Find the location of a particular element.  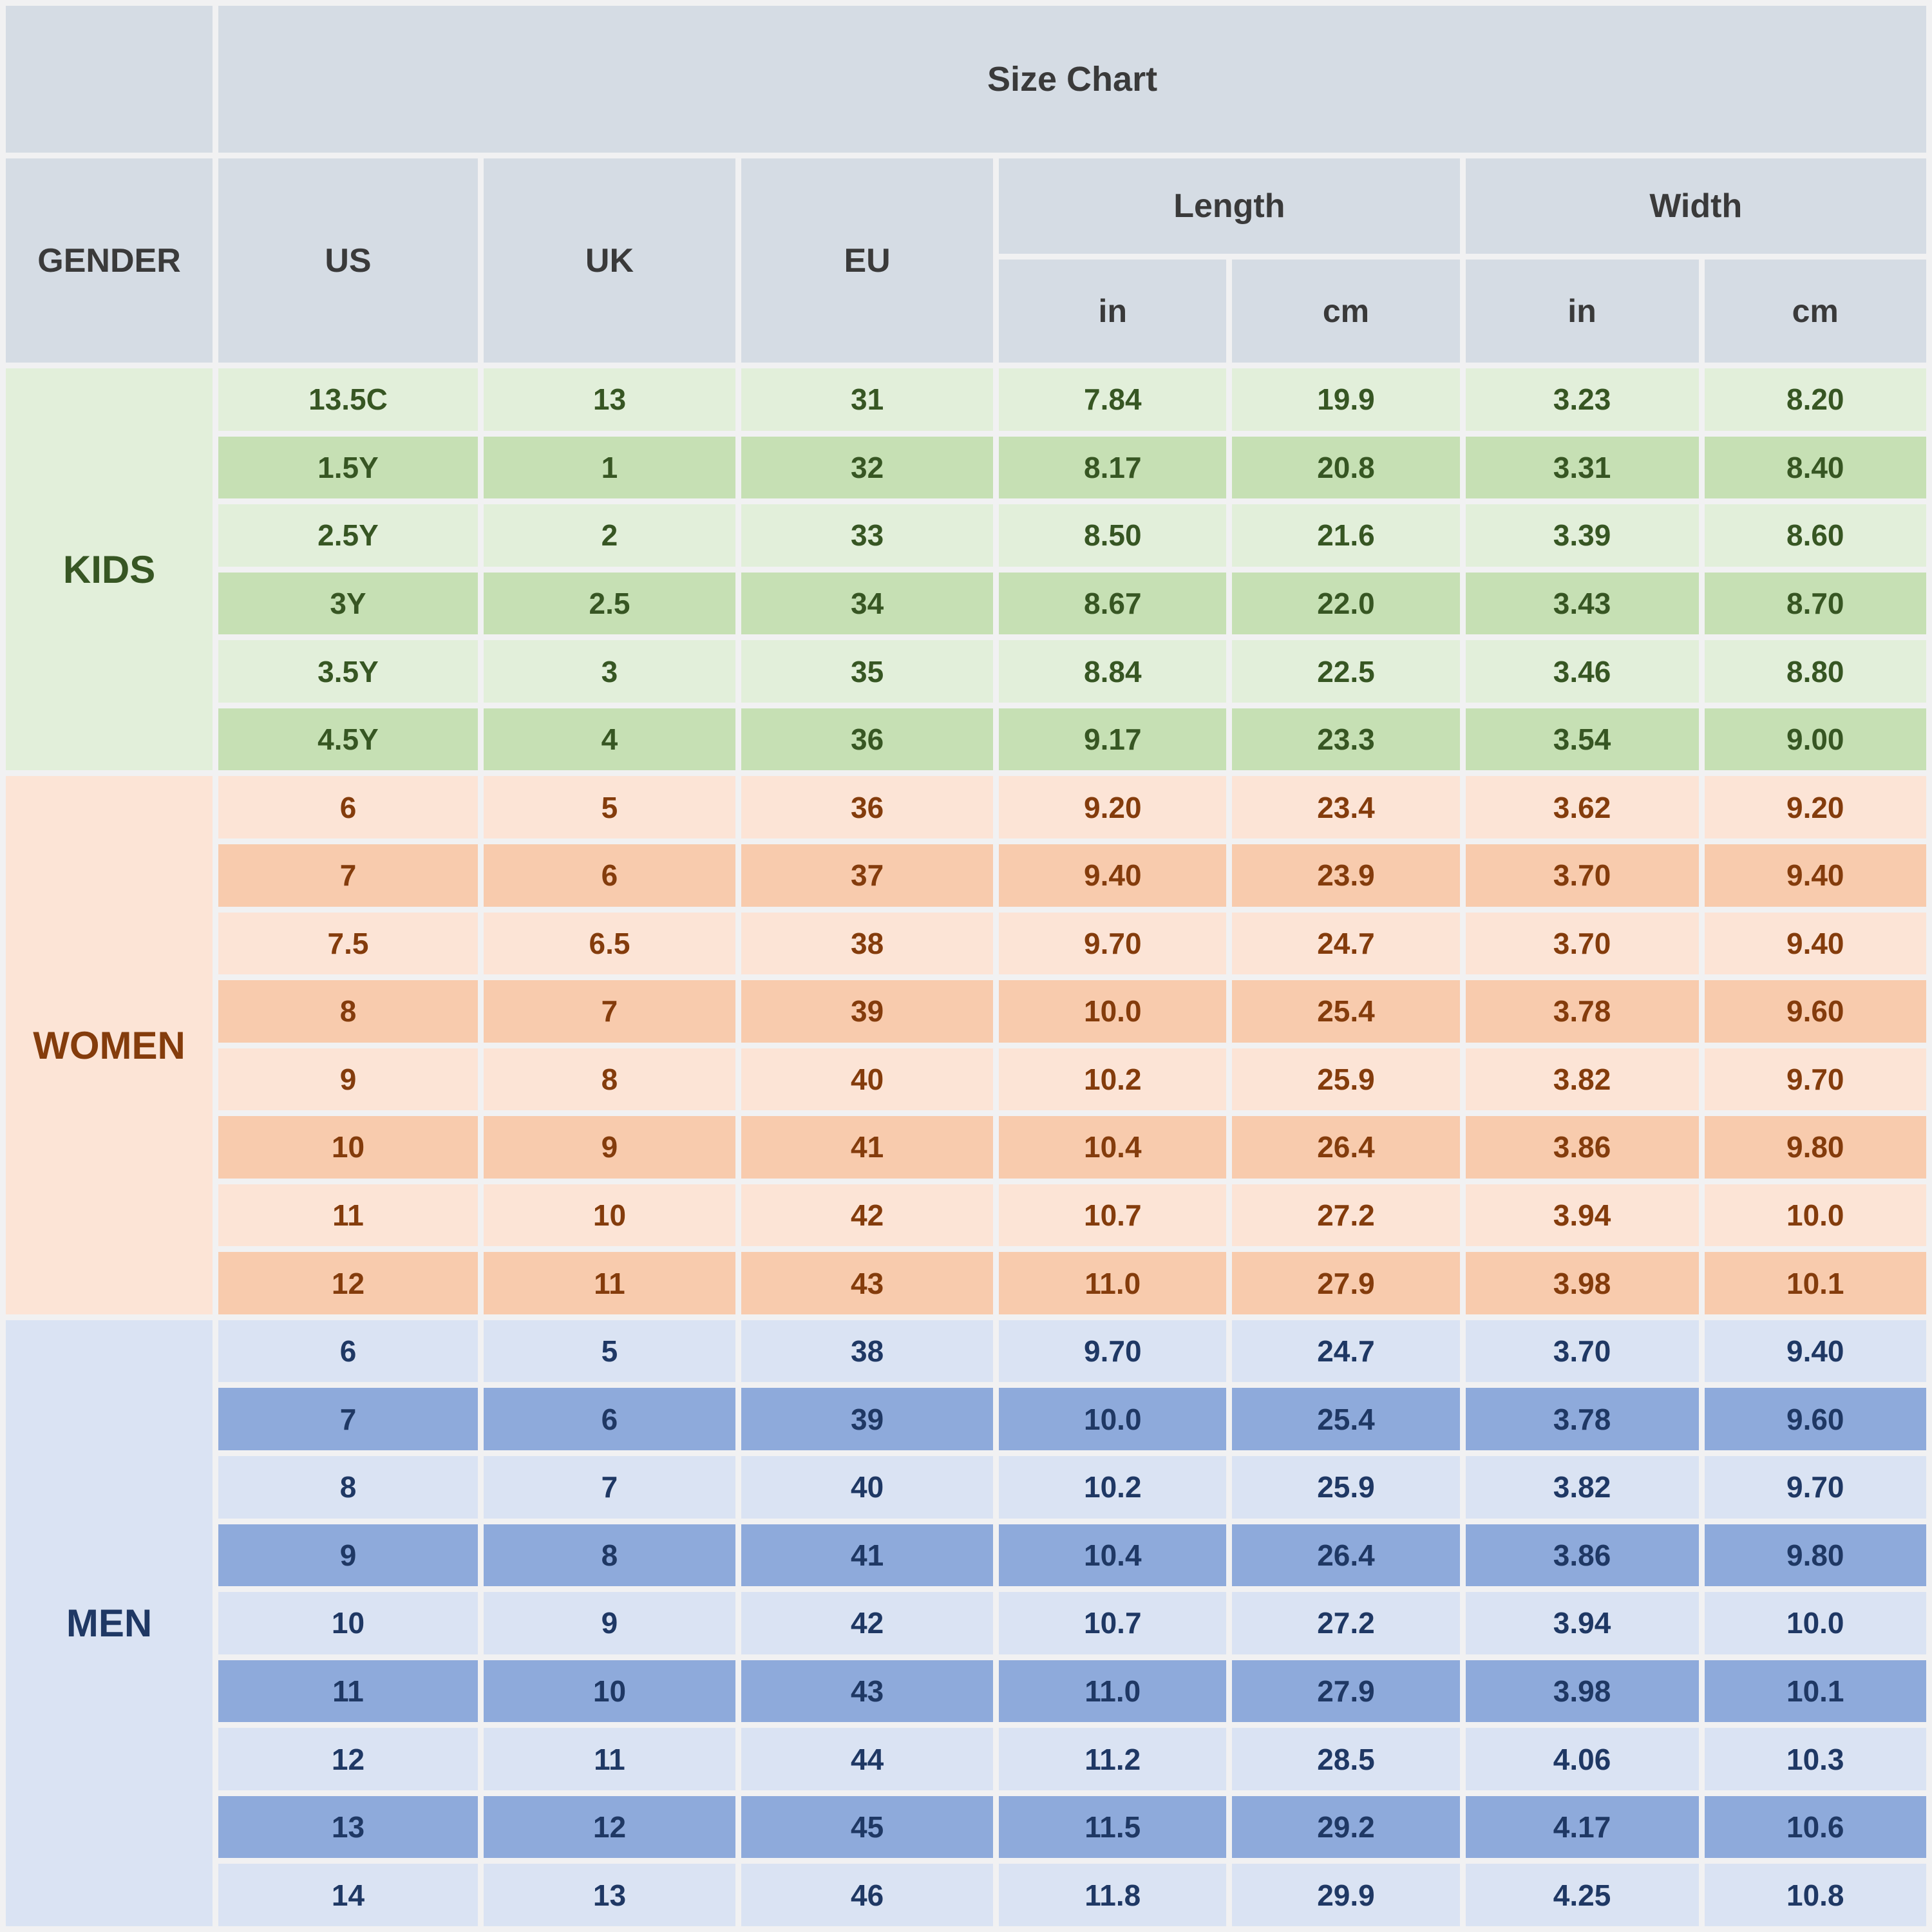

table-row: 8 7 40 10.2 25.9 3.82 9.70 is located at coordinates (966, 1487).